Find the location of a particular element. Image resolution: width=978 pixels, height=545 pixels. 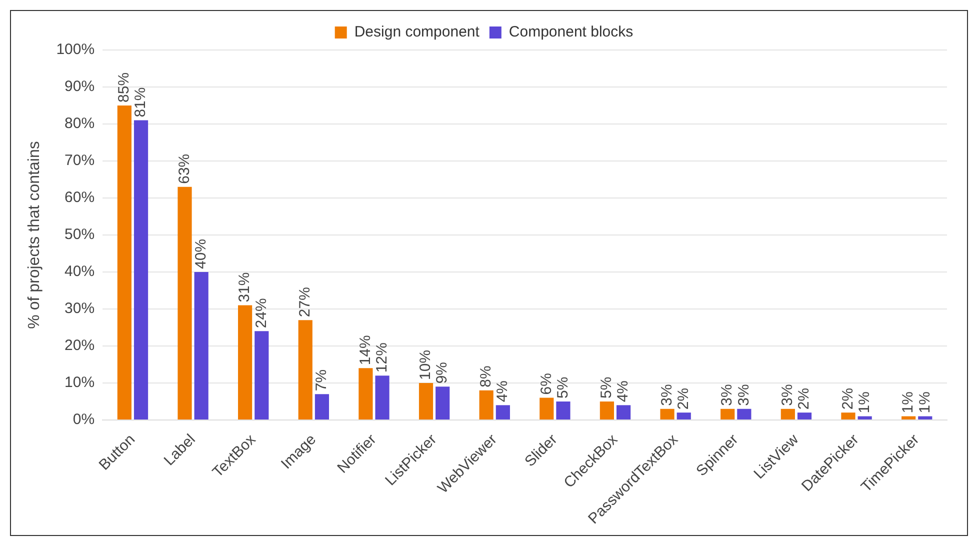

y-tick-label: 20% is located at coordinates (79, 345).